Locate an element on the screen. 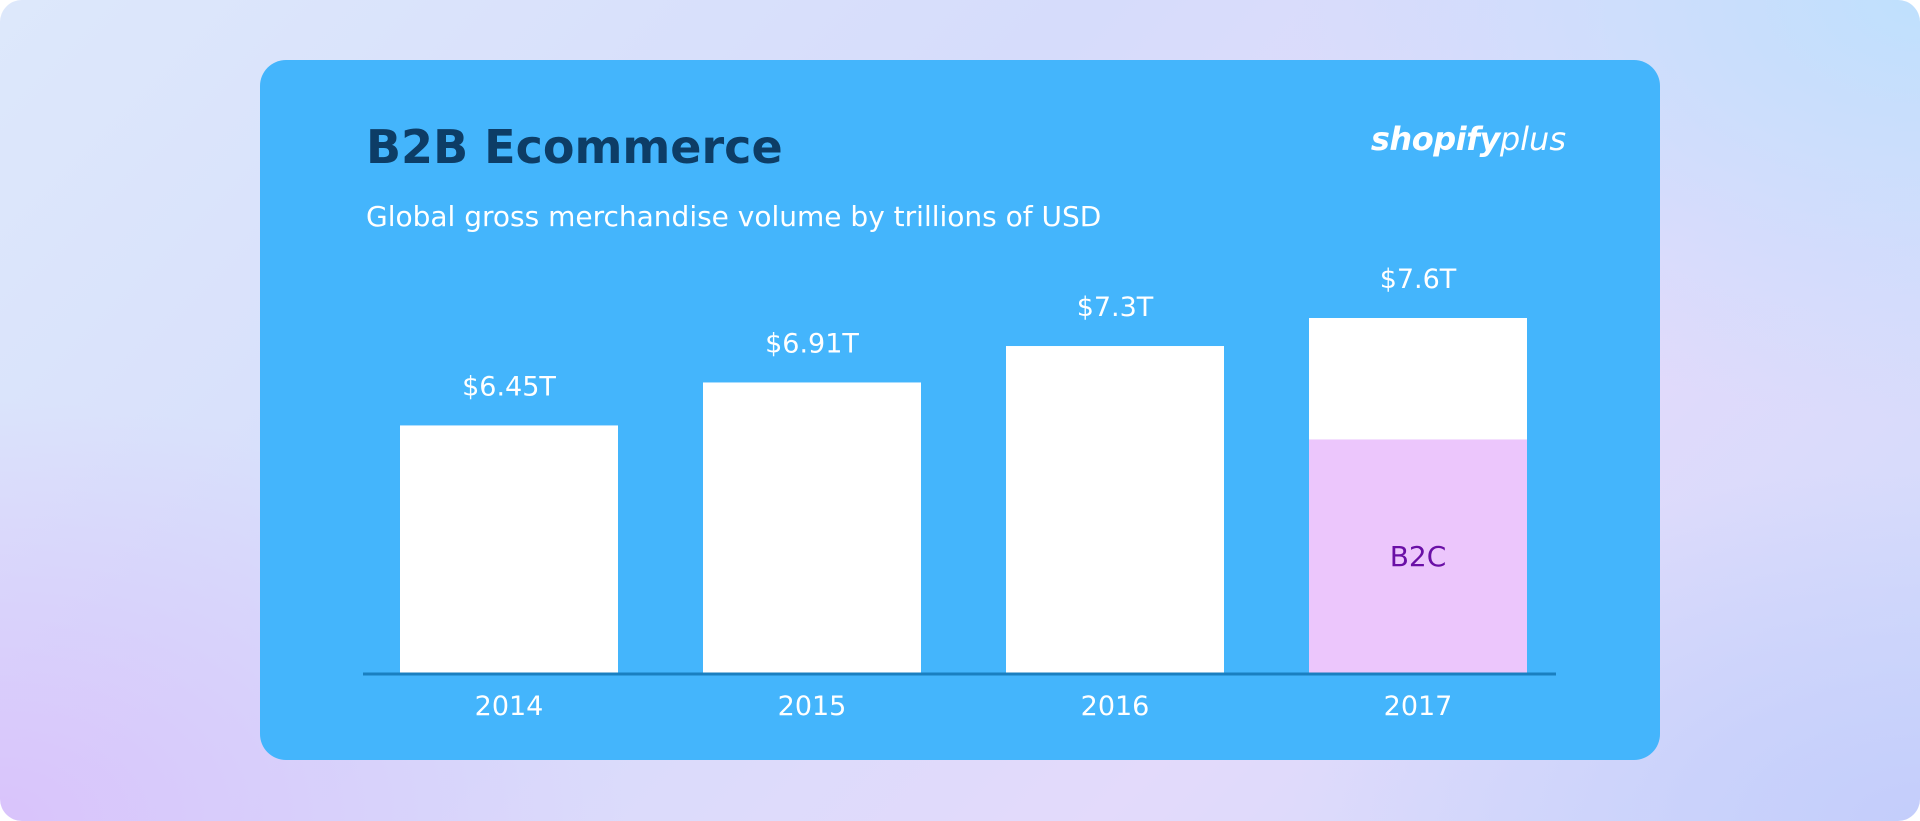  bar-2014 is located at coordinates (509, 549).